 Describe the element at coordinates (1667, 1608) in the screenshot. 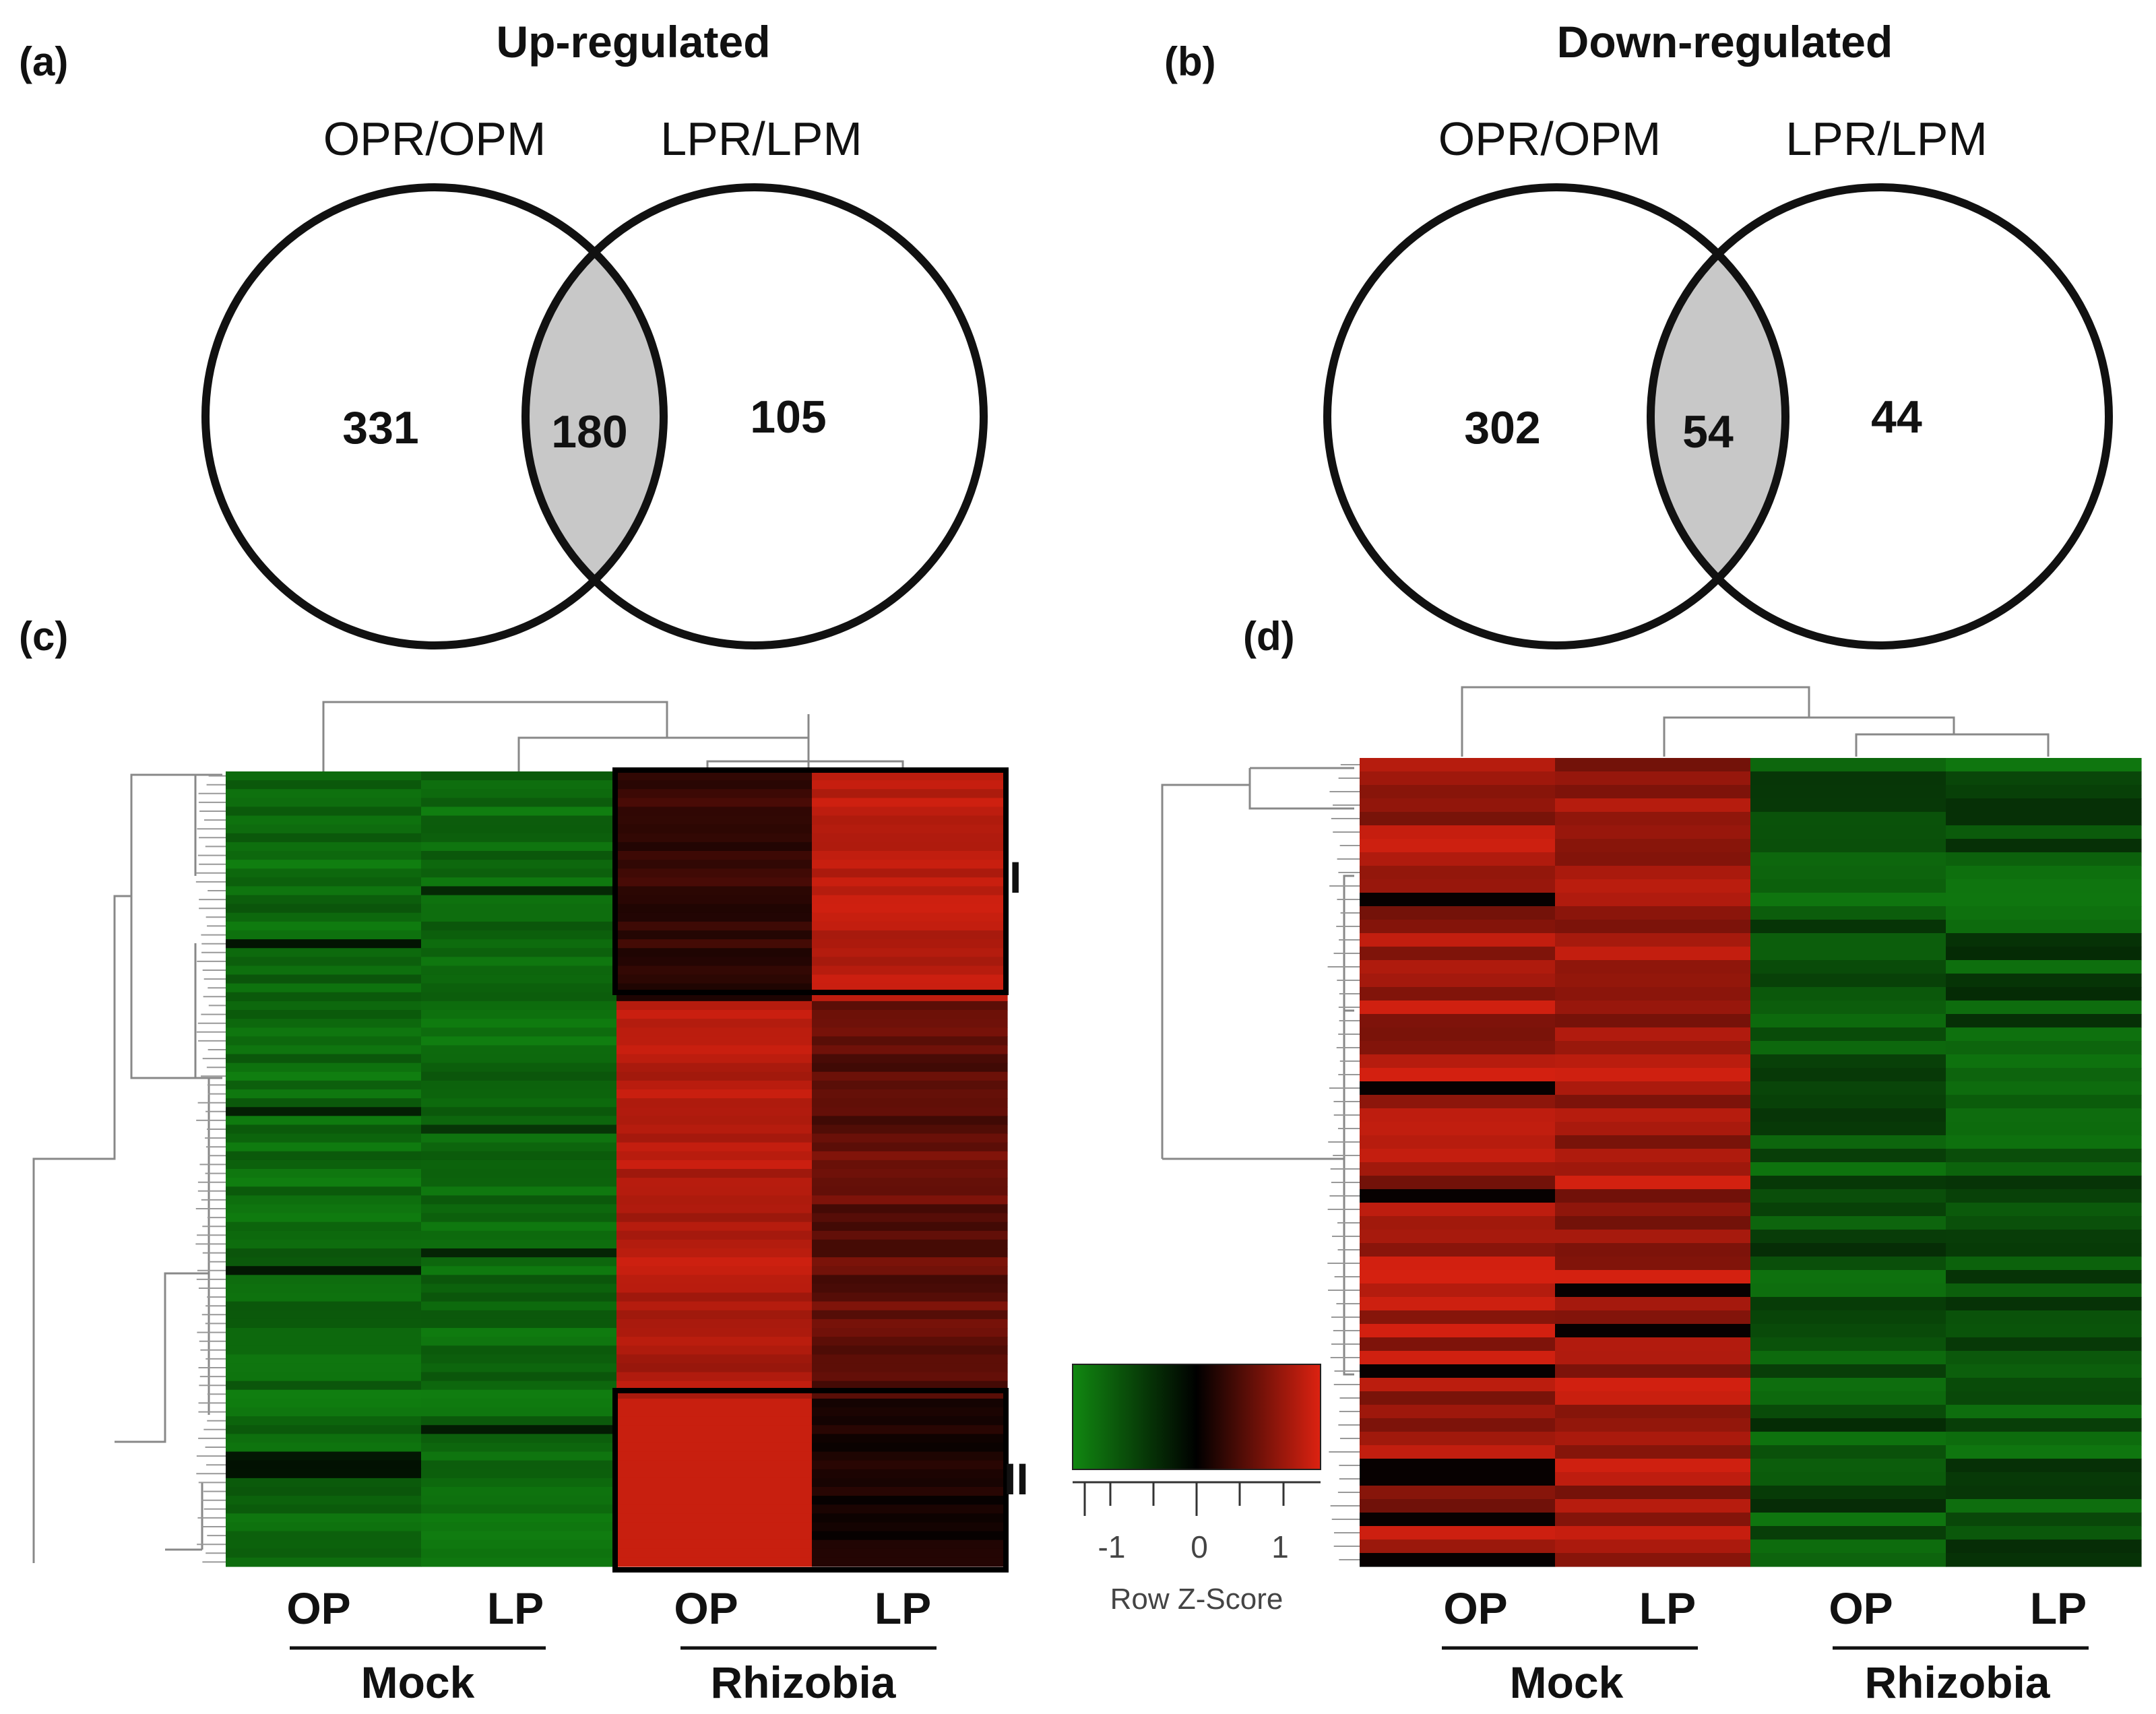

I see `panel-d-col-label-2: LP` at that location.